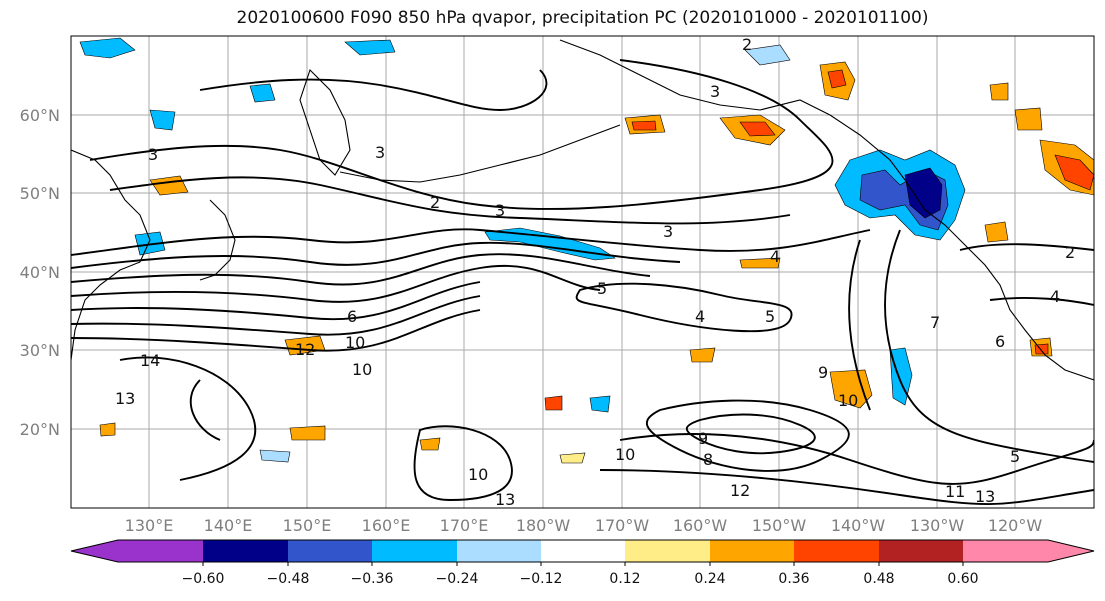 The height and width of the screenshot is (601, 1105). What do you see at coordinates (40, 350) in the screenshot?
I see `lat-tick: 30°N` at bounding box center [40, 350].